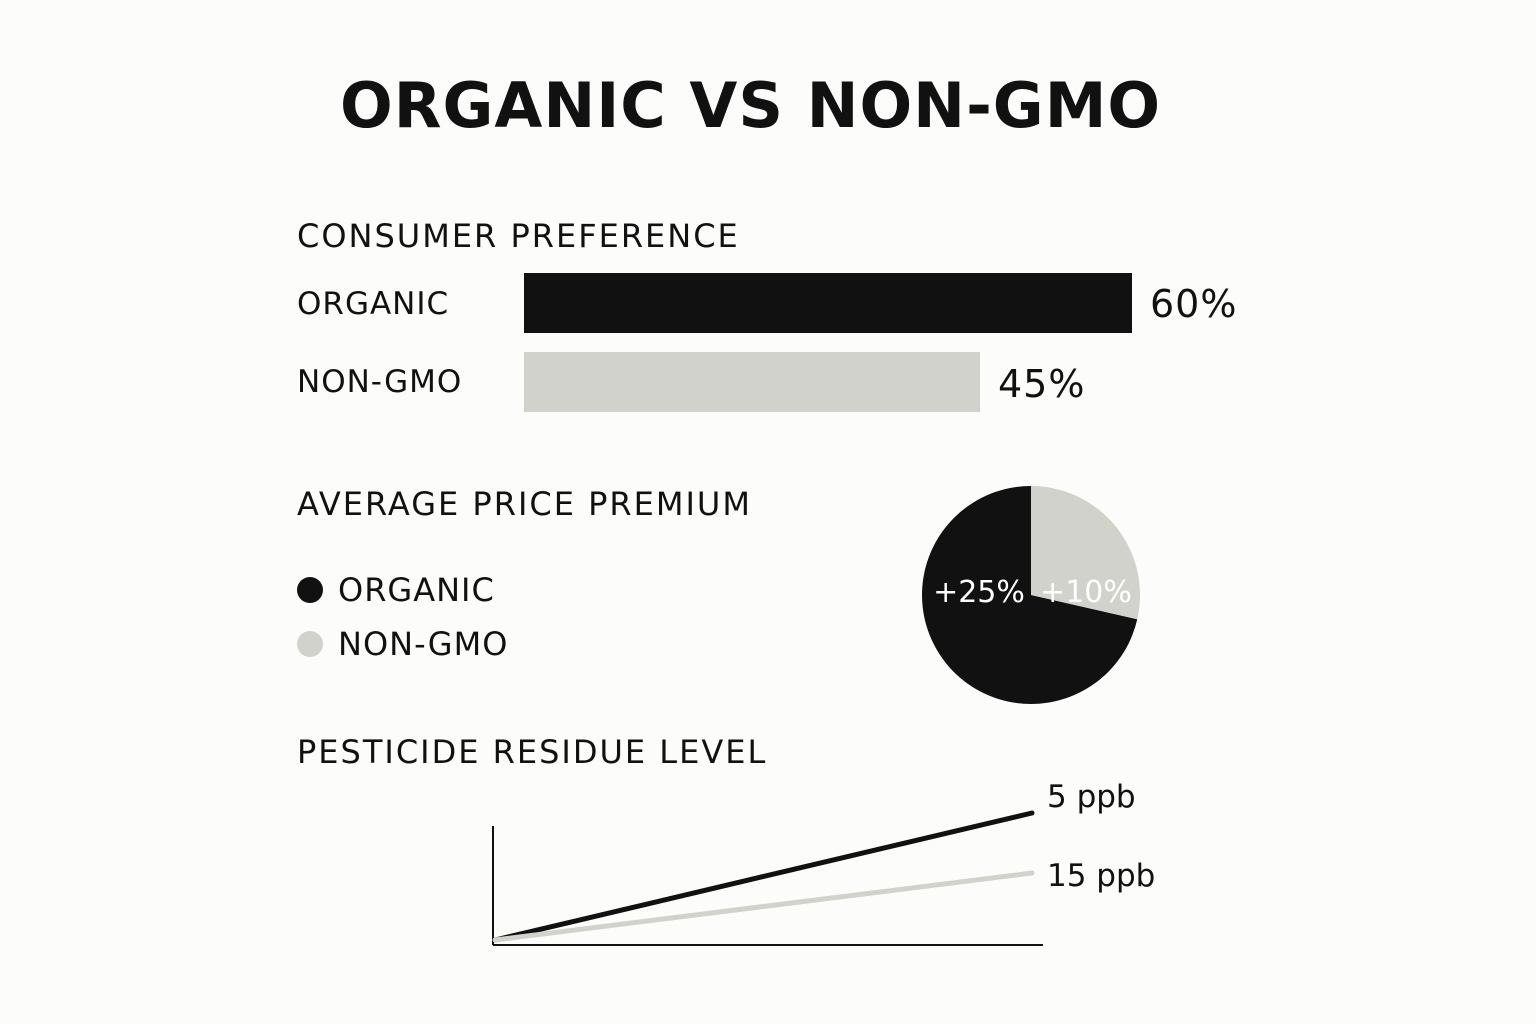 The image size is (1536, 1024). I want to click on pie-label-non-gmo: +10%, so click(1086, 592).